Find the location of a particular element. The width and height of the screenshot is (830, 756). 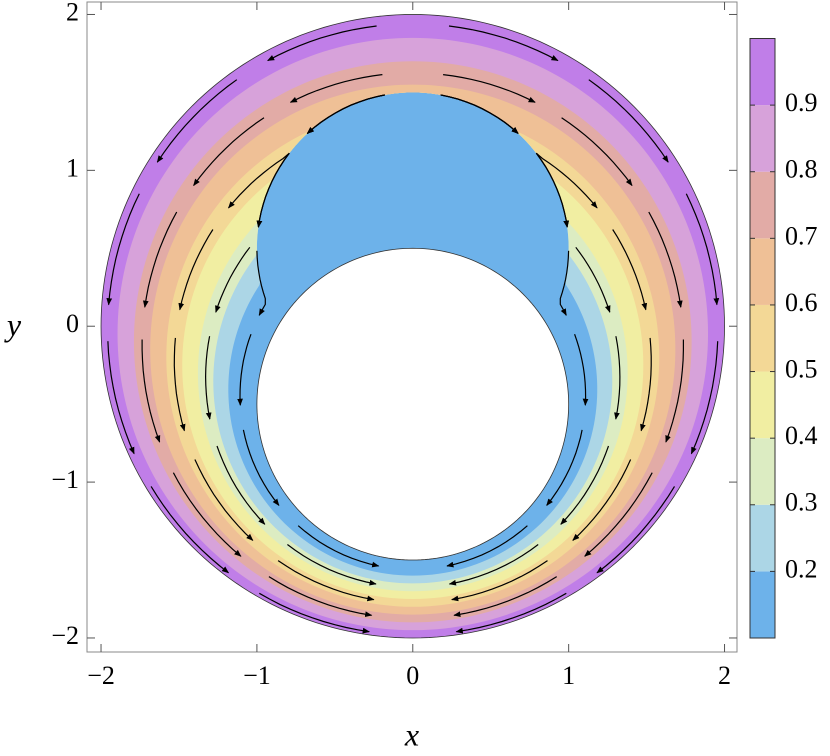

colorbar-tick-label: 0.4 is located at coordinates (801, 435).